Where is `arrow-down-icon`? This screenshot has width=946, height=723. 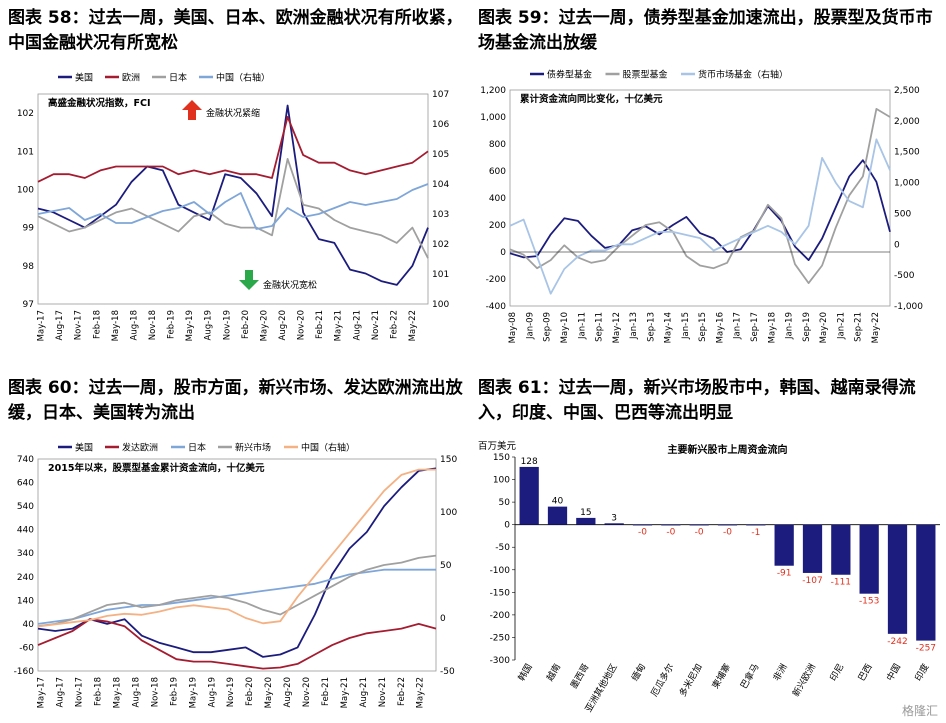
arrow-down-icon is located at coordinates (249, 280).